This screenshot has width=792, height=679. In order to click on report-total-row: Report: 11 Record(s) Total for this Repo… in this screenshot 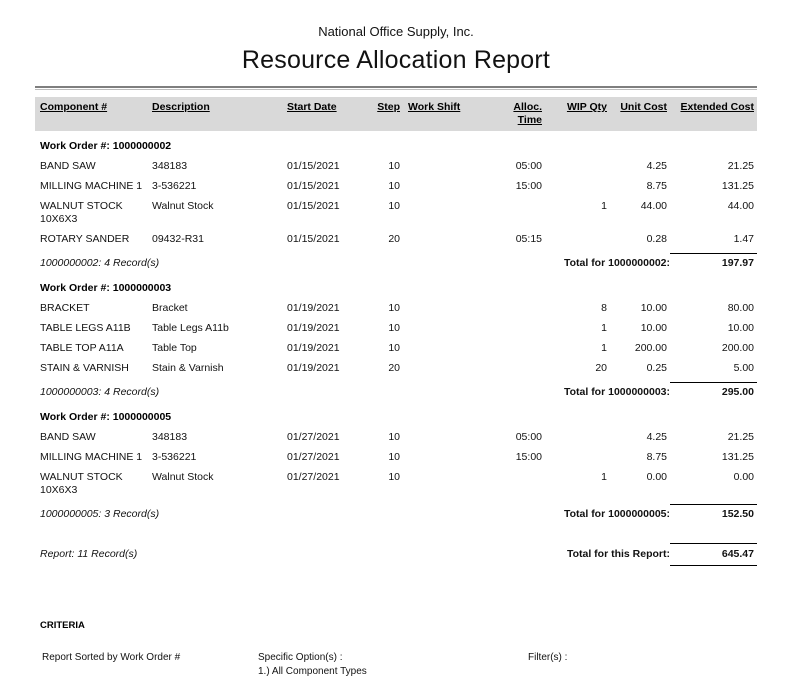, I will do `click(396, 554)`.